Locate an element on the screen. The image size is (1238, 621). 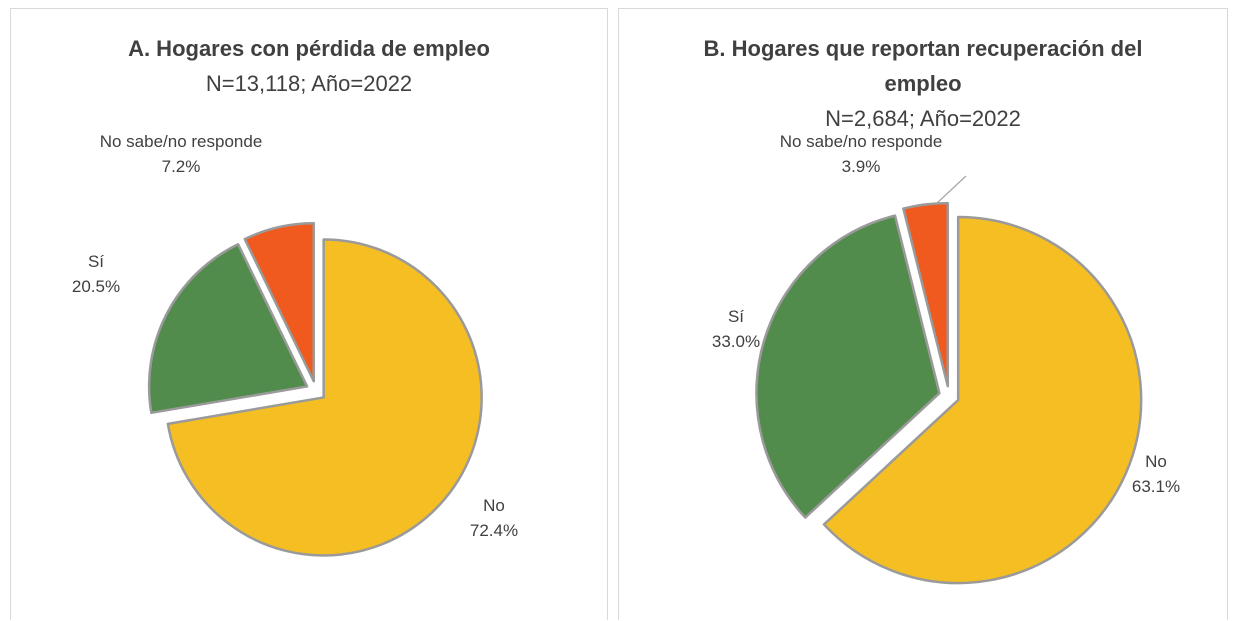
leader-line is located at coordinates (951, 190).